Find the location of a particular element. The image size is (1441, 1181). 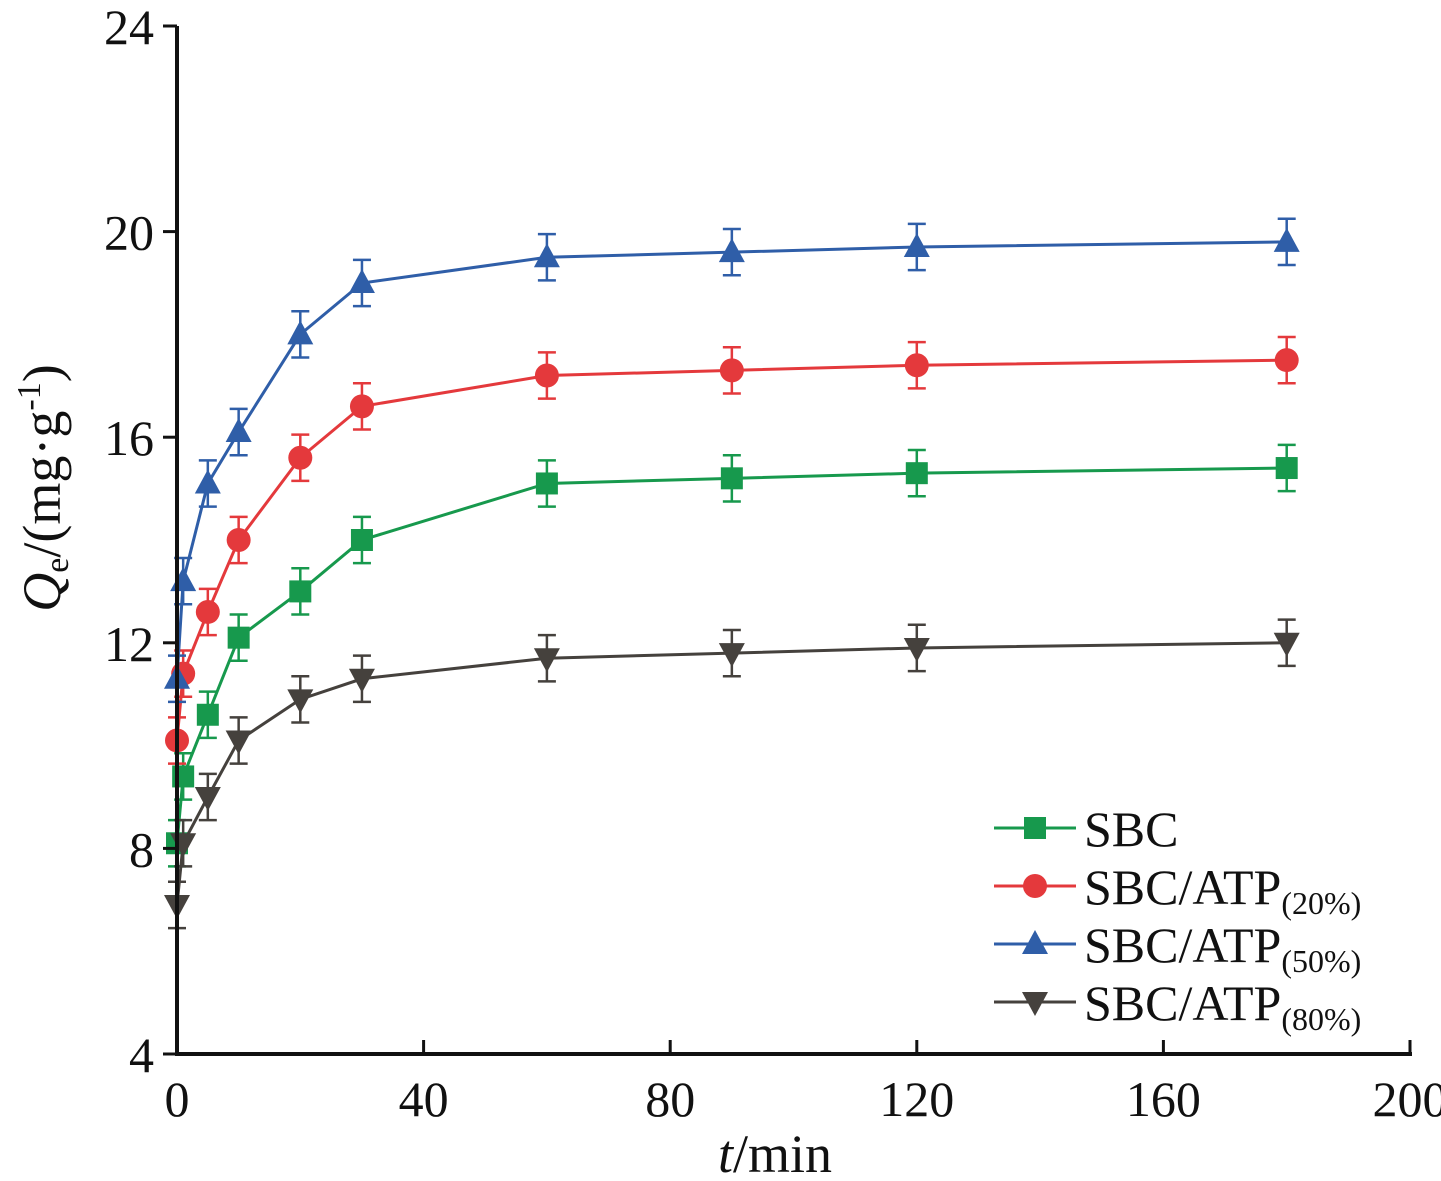

y-axis-title-close: ) is located at coordinates (42, 373).